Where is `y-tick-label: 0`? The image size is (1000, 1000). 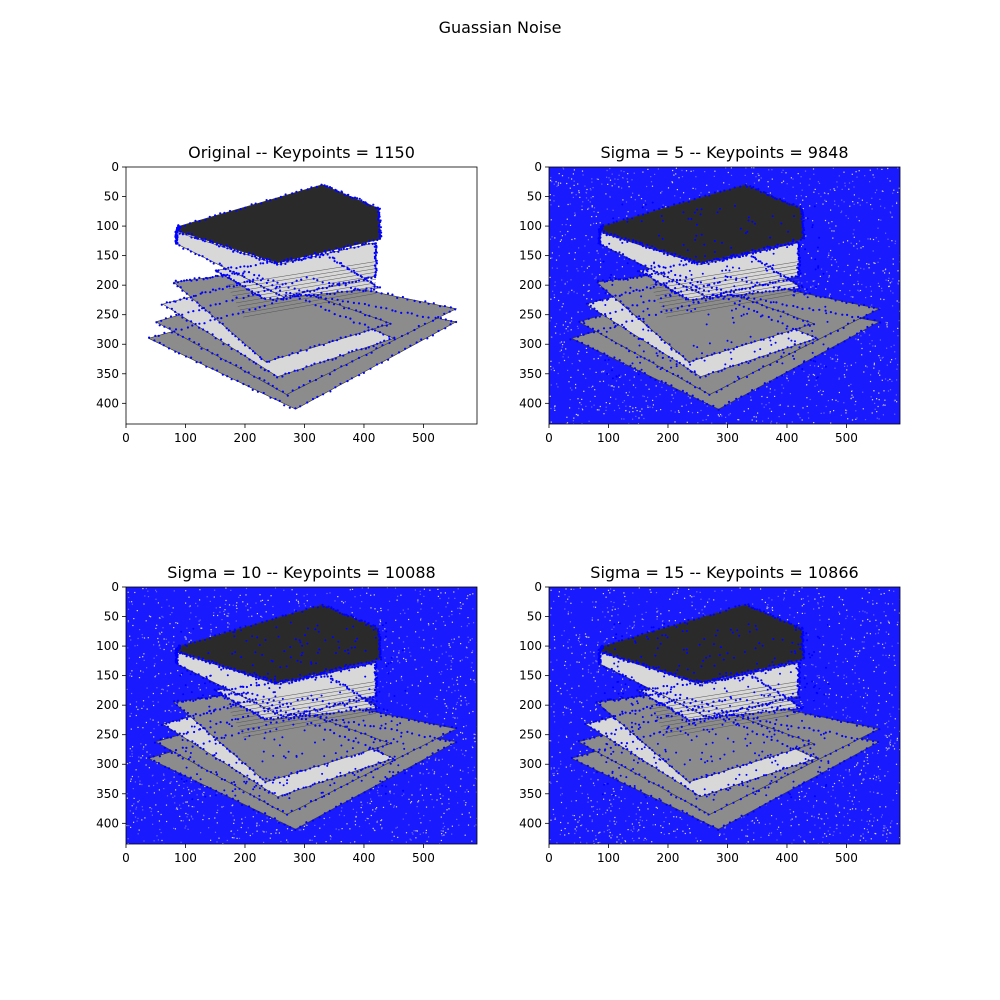
y-tick-label: 0 is located at coordinates (538, 167).